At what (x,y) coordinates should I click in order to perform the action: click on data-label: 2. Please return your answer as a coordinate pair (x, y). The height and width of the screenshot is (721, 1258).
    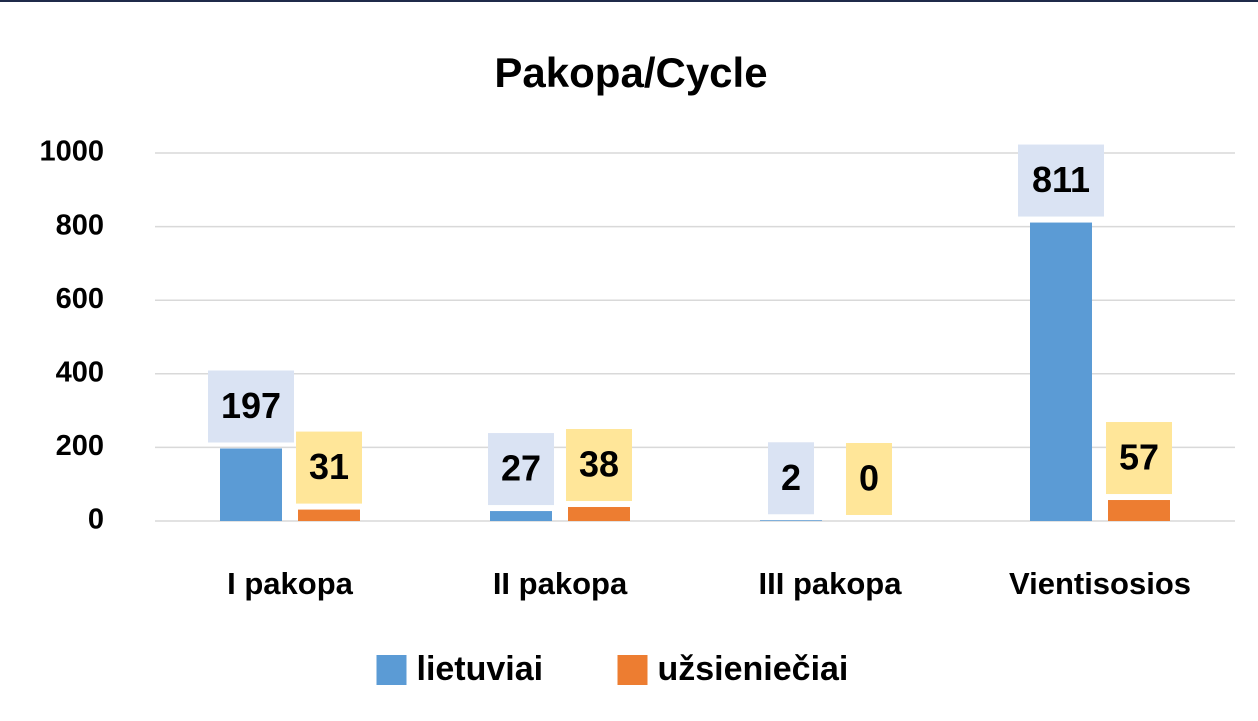
    Looking at the image, I should click on (791, 477).